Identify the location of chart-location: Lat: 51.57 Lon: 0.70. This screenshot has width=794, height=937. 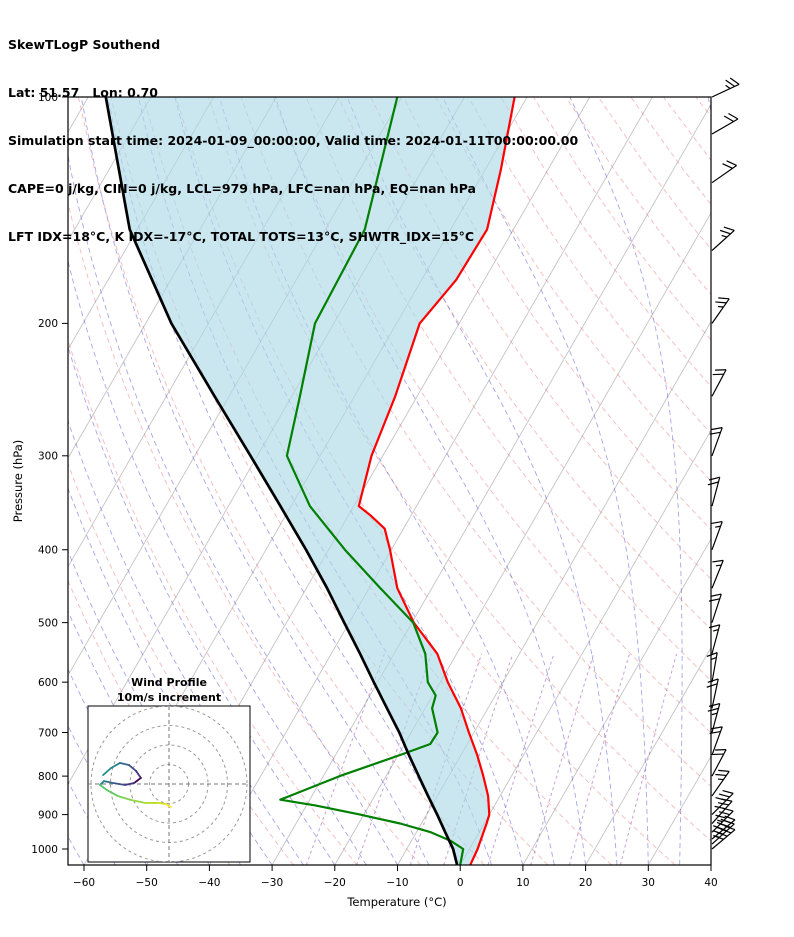
(83, 92).